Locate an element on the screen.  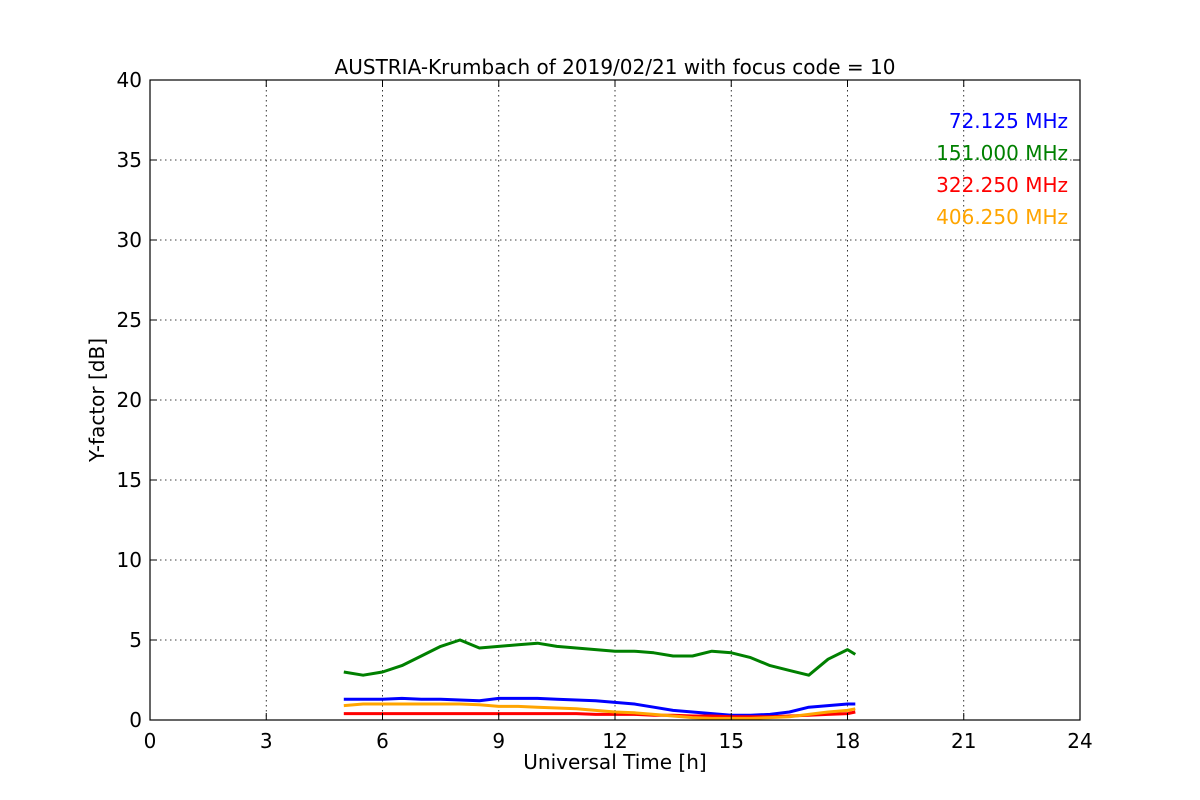
y-tick-label: 10 is located at coordinates (129, 560).